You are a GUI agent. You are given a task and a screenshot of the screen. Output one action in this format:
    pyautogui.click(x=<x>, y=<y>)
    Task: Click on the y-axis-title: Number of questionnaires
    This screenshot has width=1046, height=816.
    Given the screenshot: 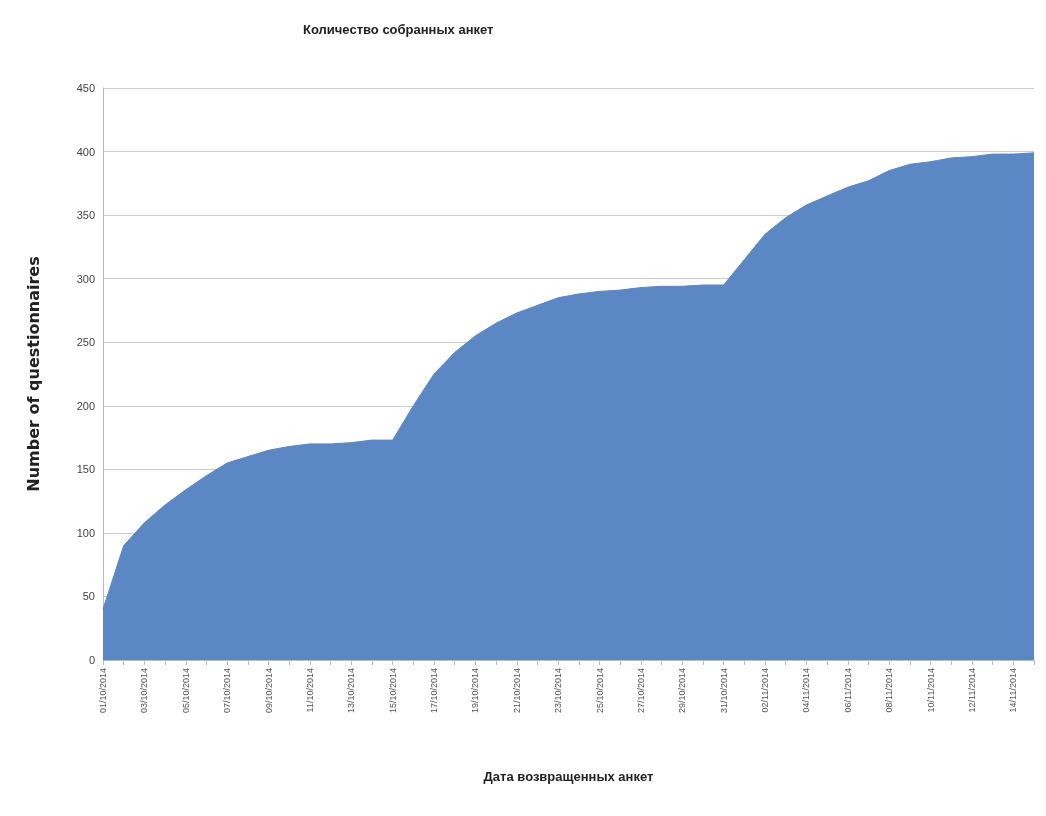 What is the action you would take?
    pyautogui.click(x=33, y=374)
    